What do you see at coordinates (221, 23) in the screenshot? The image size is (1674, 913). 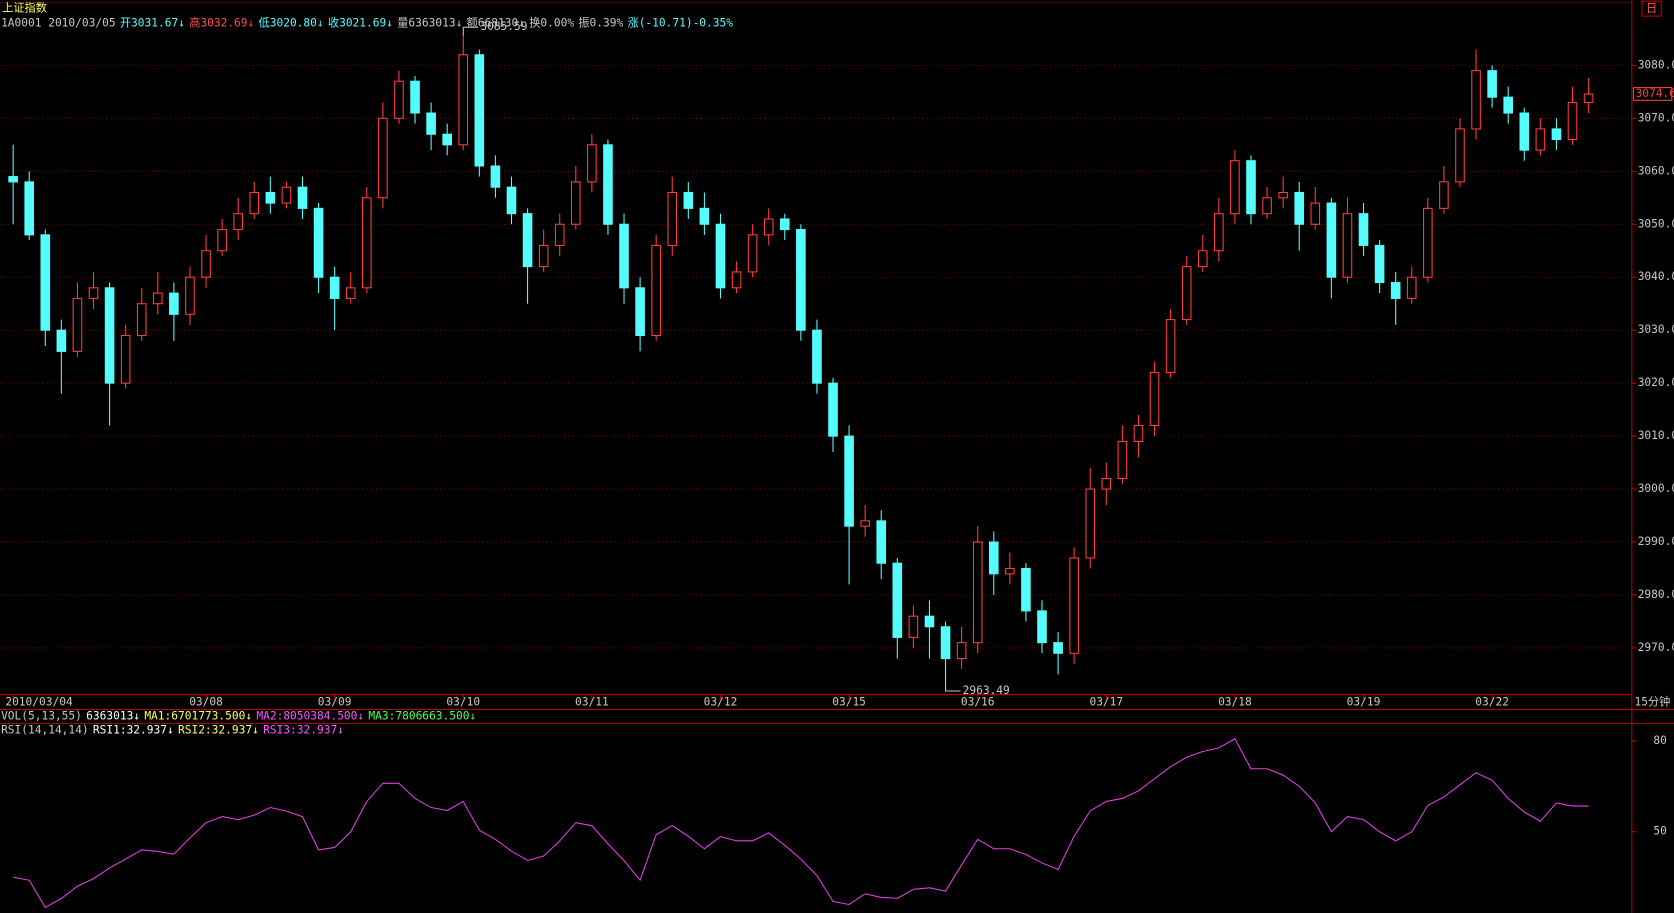 I see `header-item: 高3032.69↓` at bounding box center [221, 23].